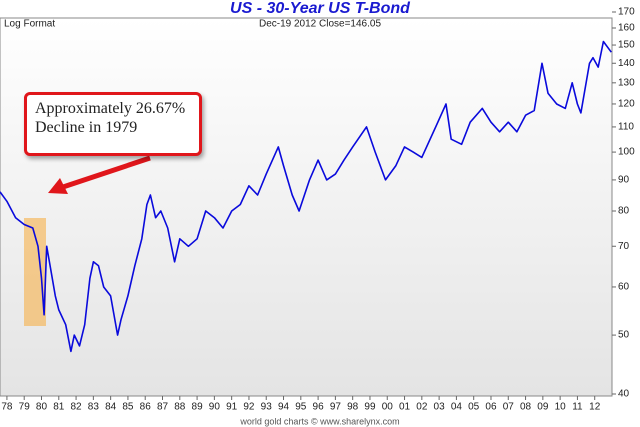 Image resolution: width=640 pixels, height=427 pixels. Describe the element at coordinates (105, 173) in the screenshot. I see `arrow-shaft` at that location.